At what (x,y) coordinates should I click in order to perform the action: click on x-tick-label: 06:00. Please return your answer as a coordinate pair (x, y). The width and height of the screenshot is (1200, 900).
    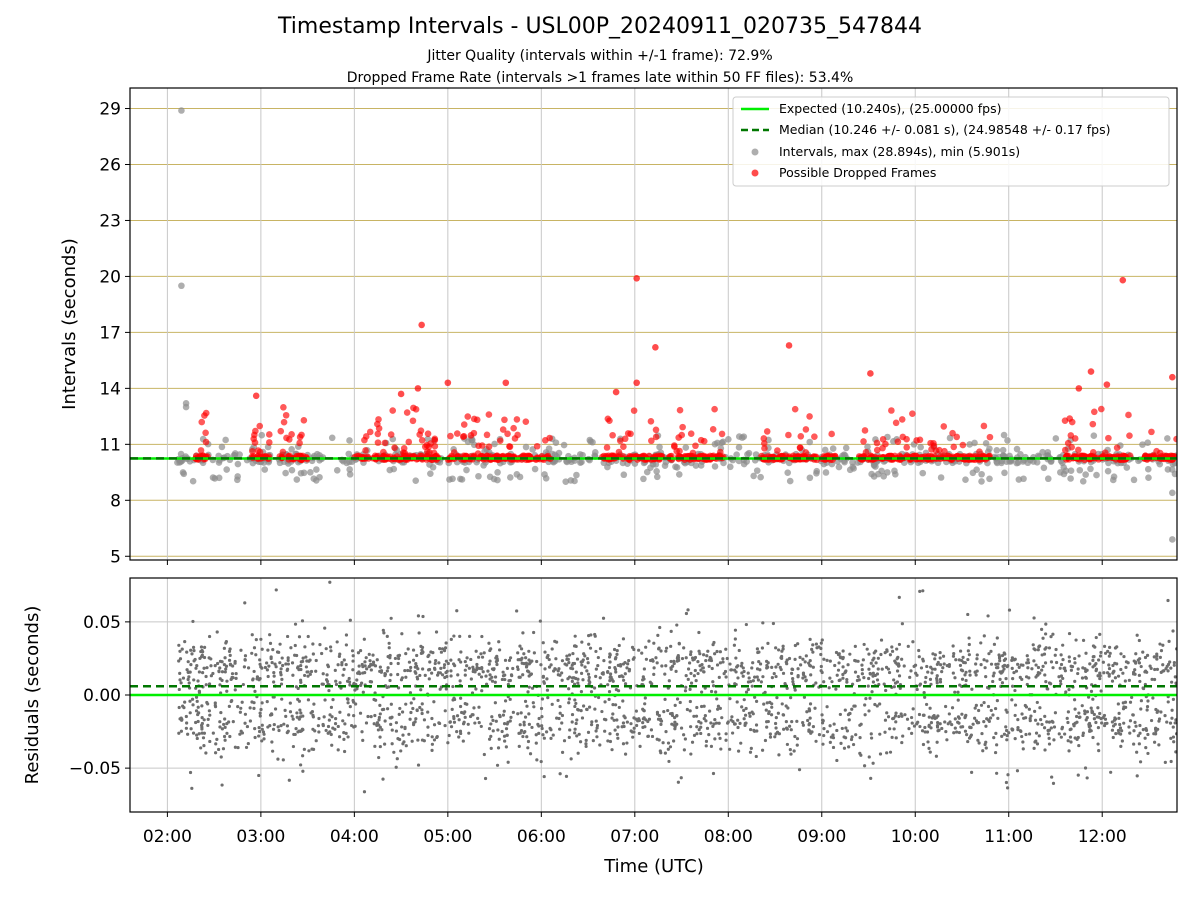
    Looking at the image, I should click on (541, 837).